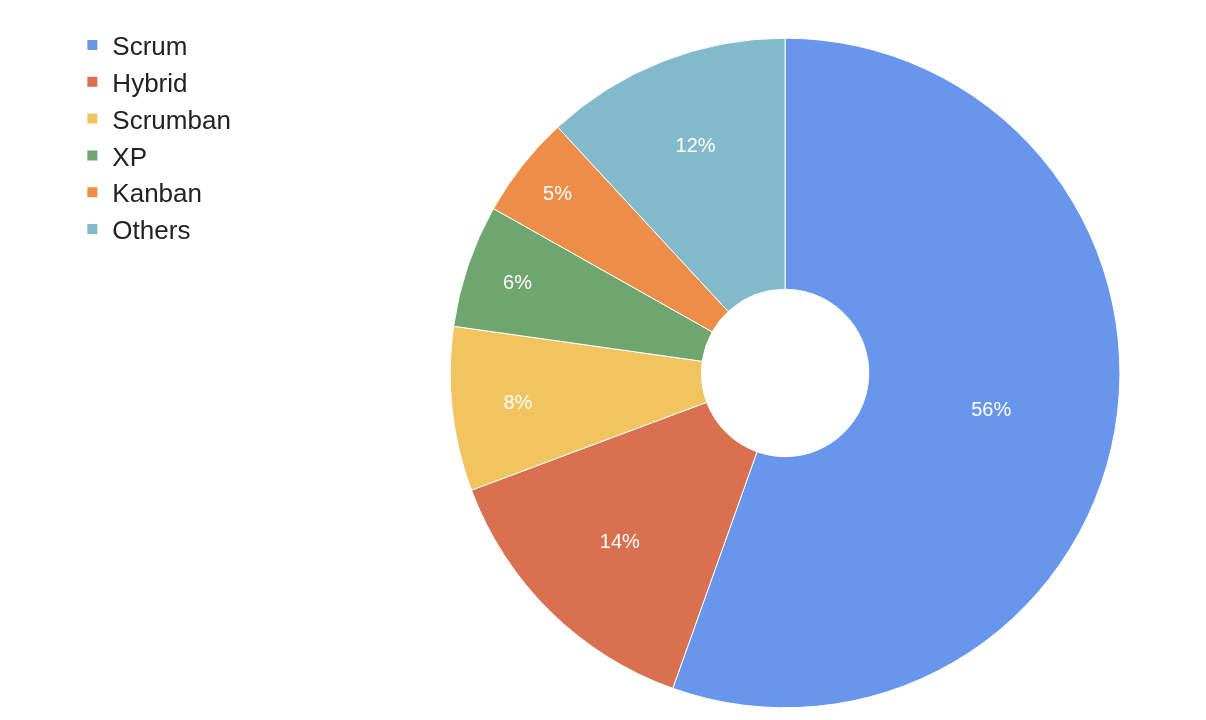  What do you see at coordinates (620, 540) in the screenshot?
I see `data-label: 14%` at bounding box center [620, 540].